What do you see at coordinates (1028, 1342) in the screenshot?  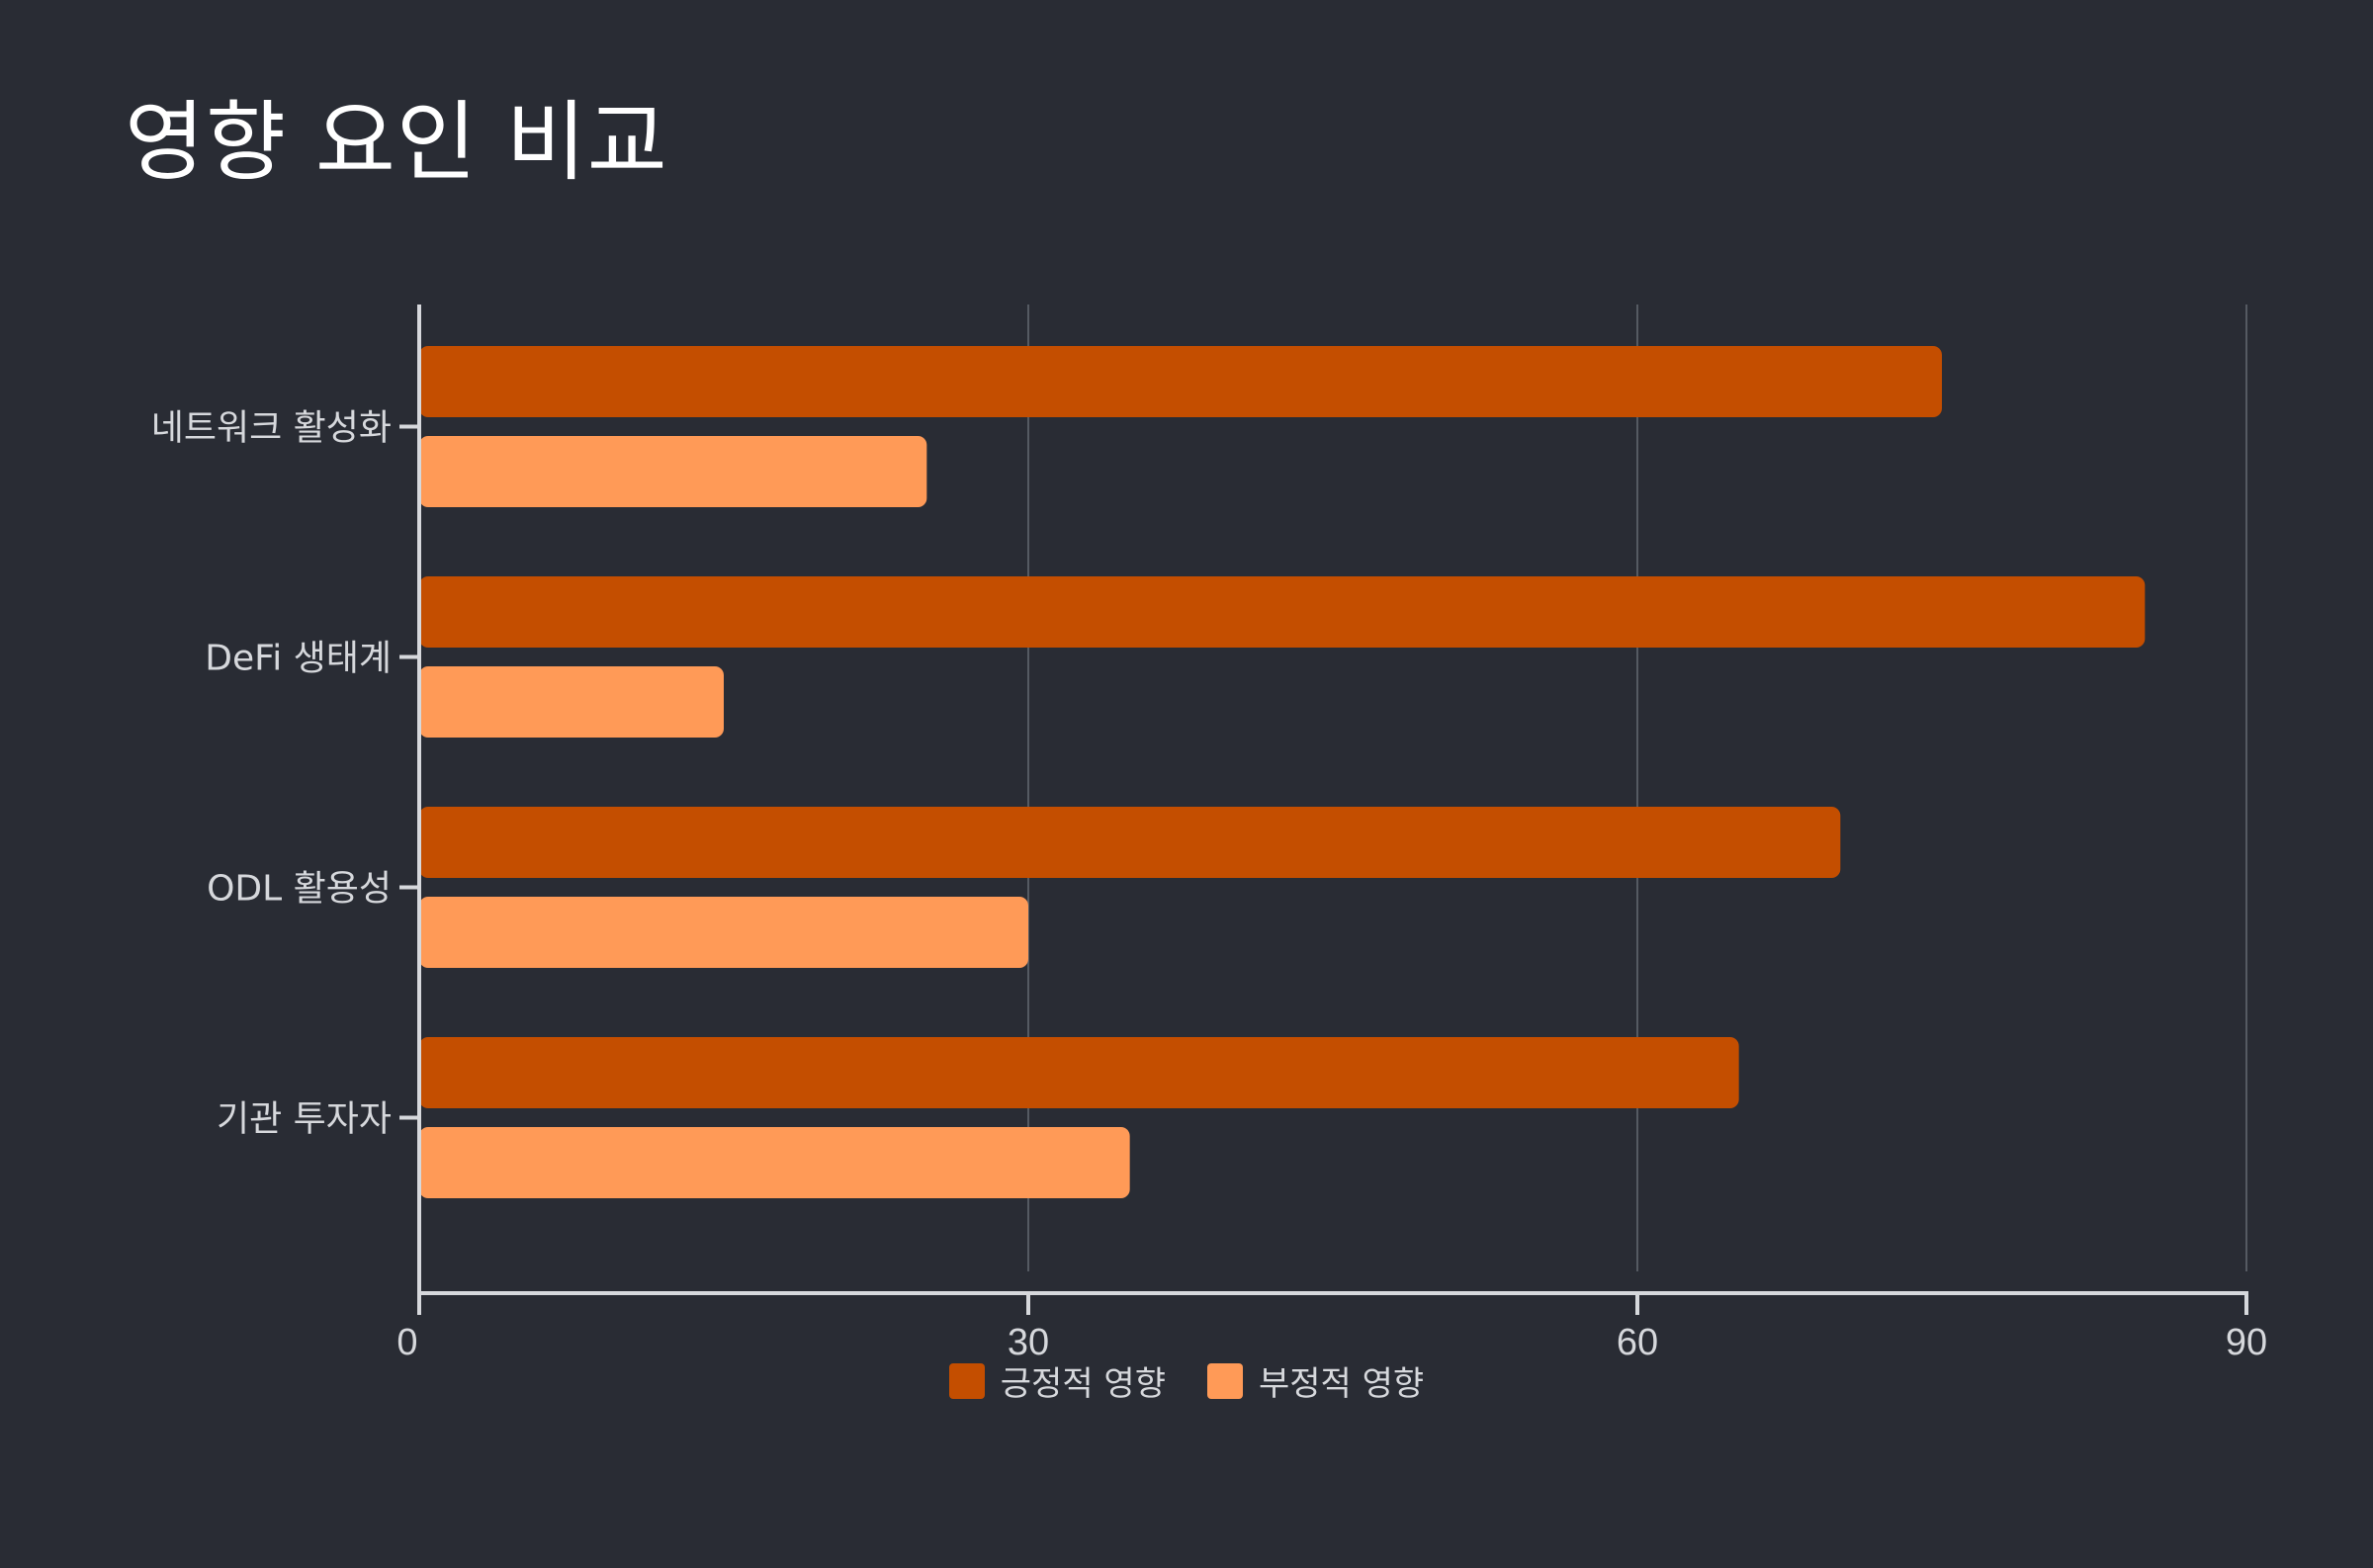 I see `x-tick-label: 30` at bounding box center [1028, 1342].